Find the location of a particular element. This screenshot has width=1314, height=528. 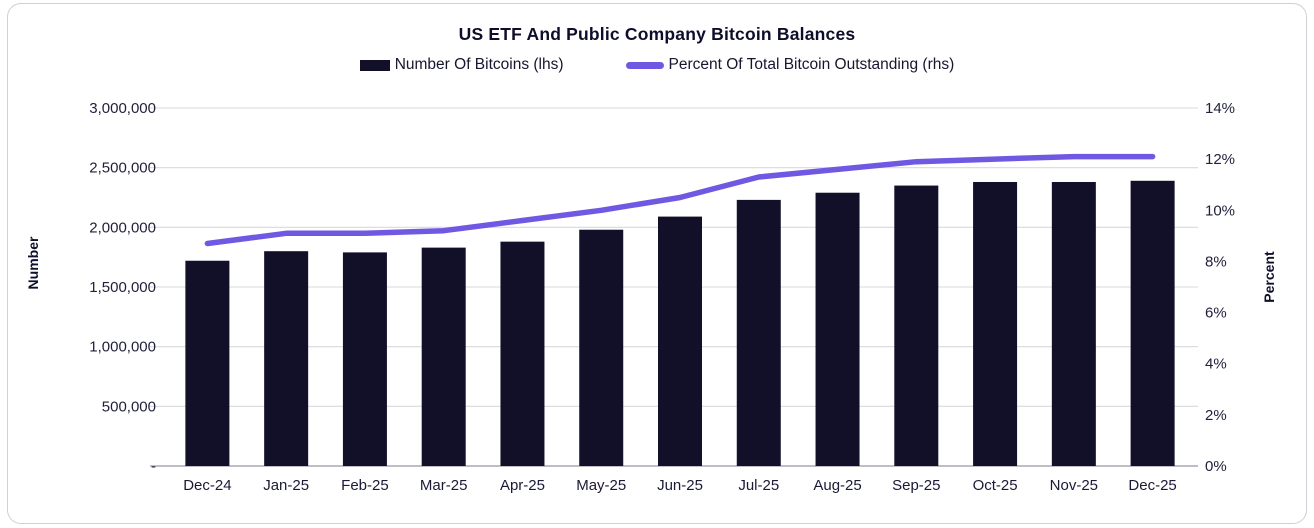

x-axis-label-jun-25: Jun-25 is located at coordinates (680, 485).